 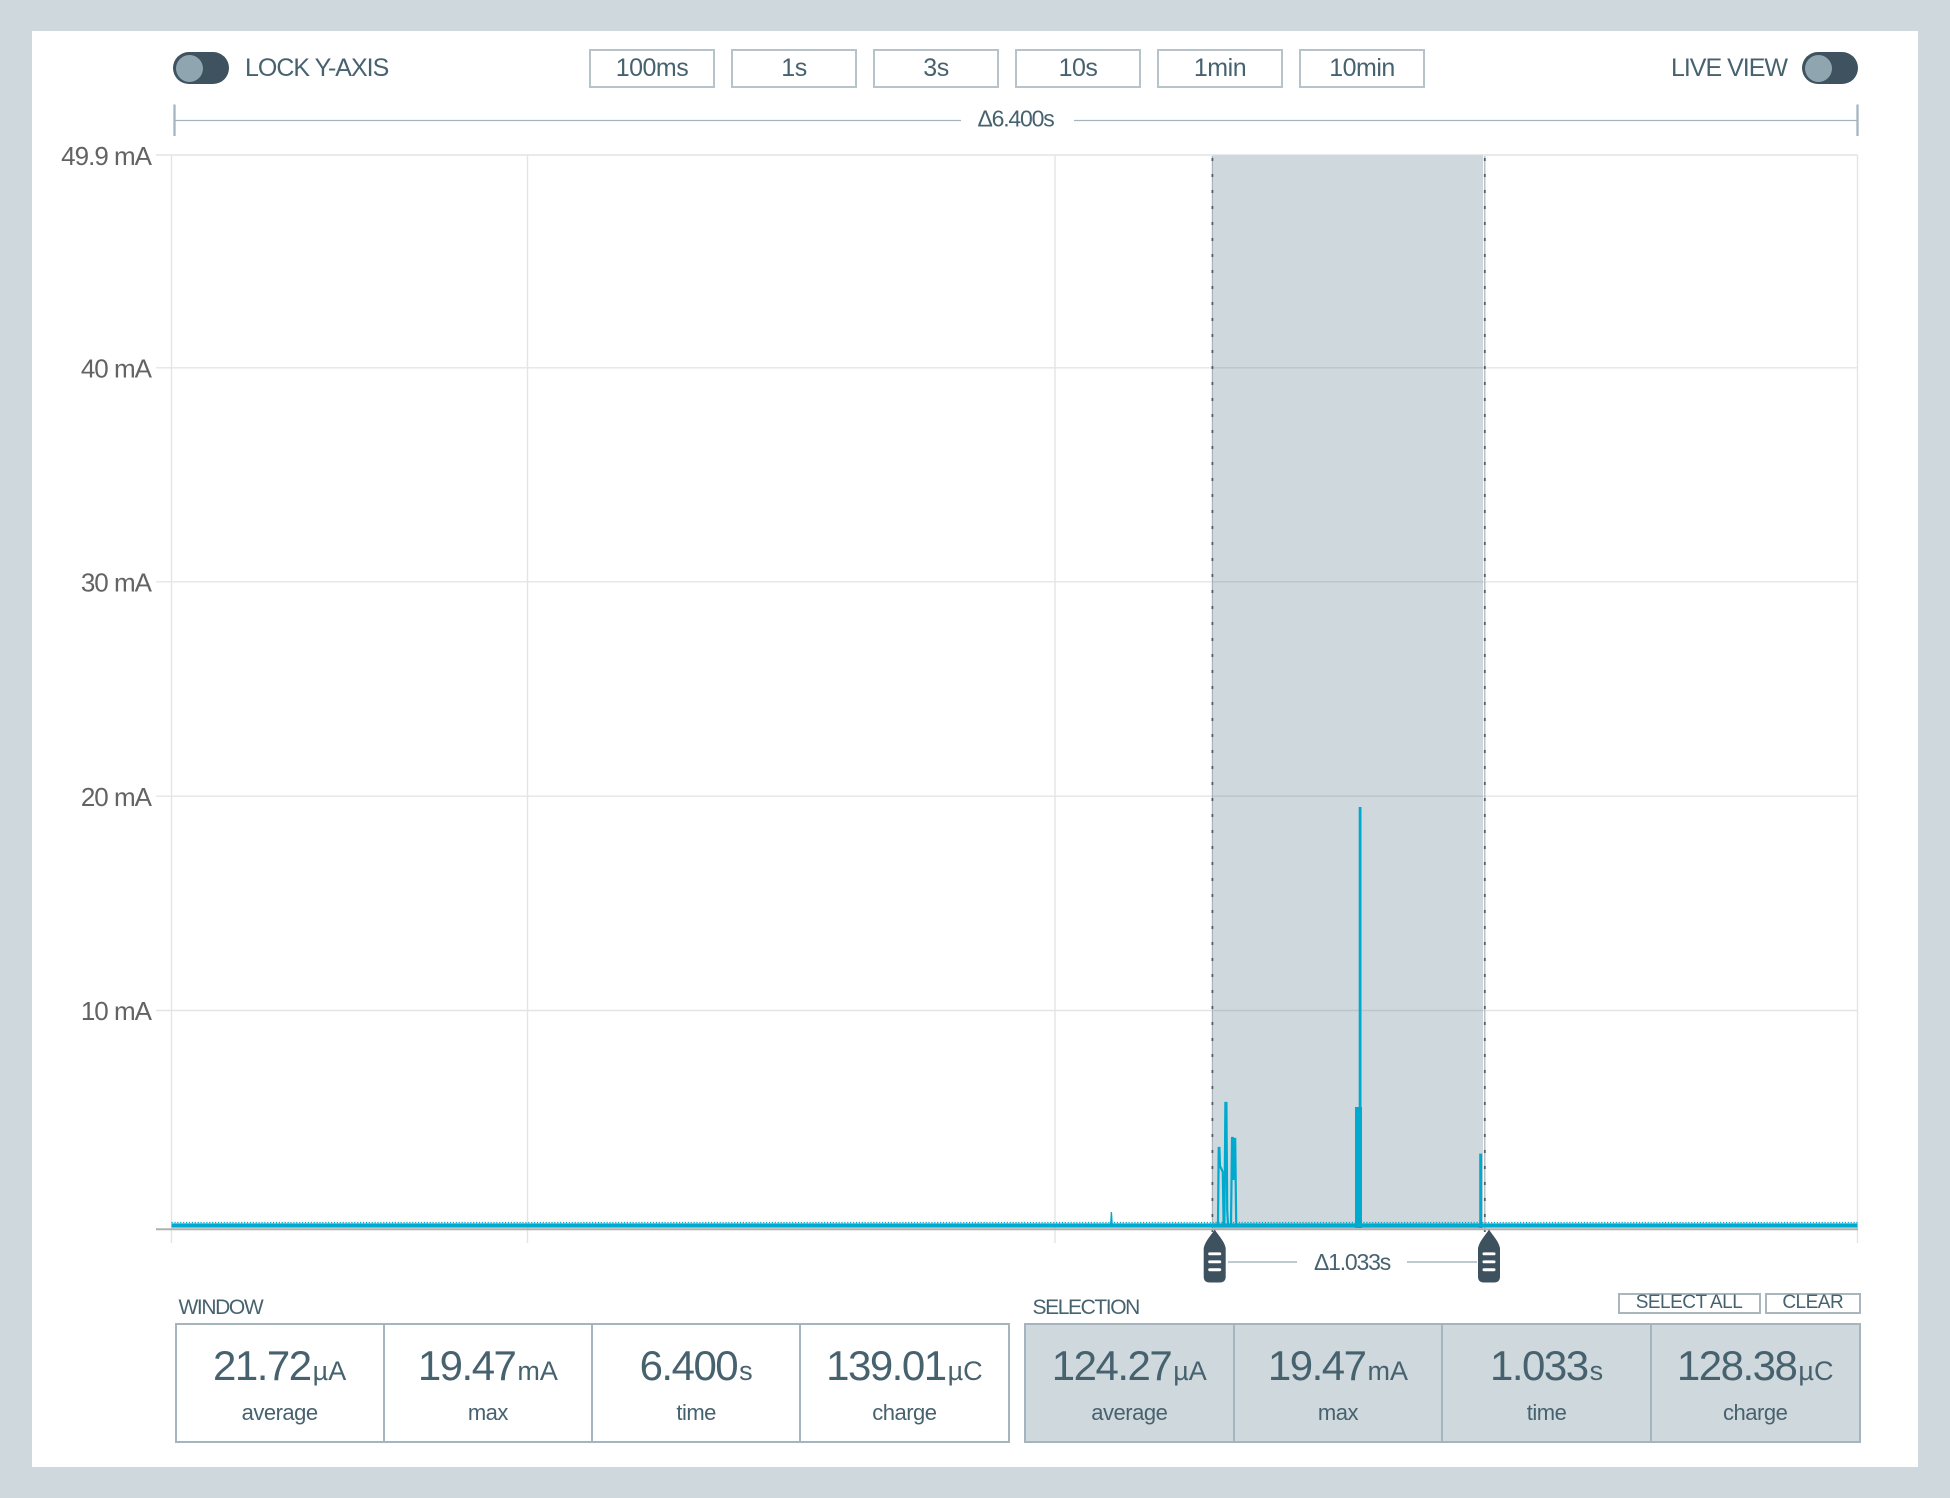 I want to click on svg-text: 20 mA, so click(x=117, y=797).